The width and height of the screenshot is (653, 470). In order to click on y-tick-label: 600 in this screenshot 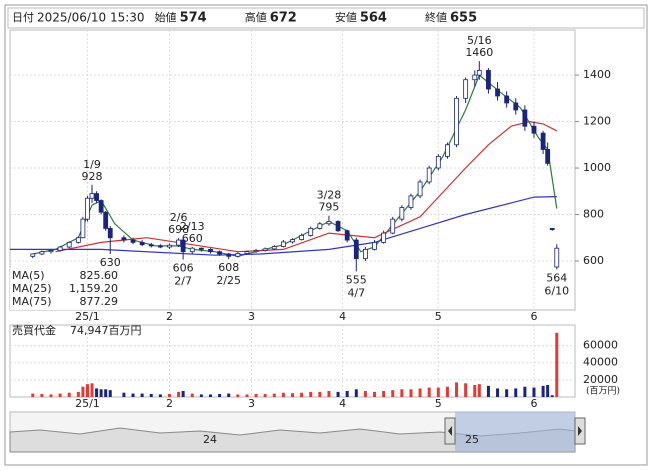, I will do `click(593, 260)`.